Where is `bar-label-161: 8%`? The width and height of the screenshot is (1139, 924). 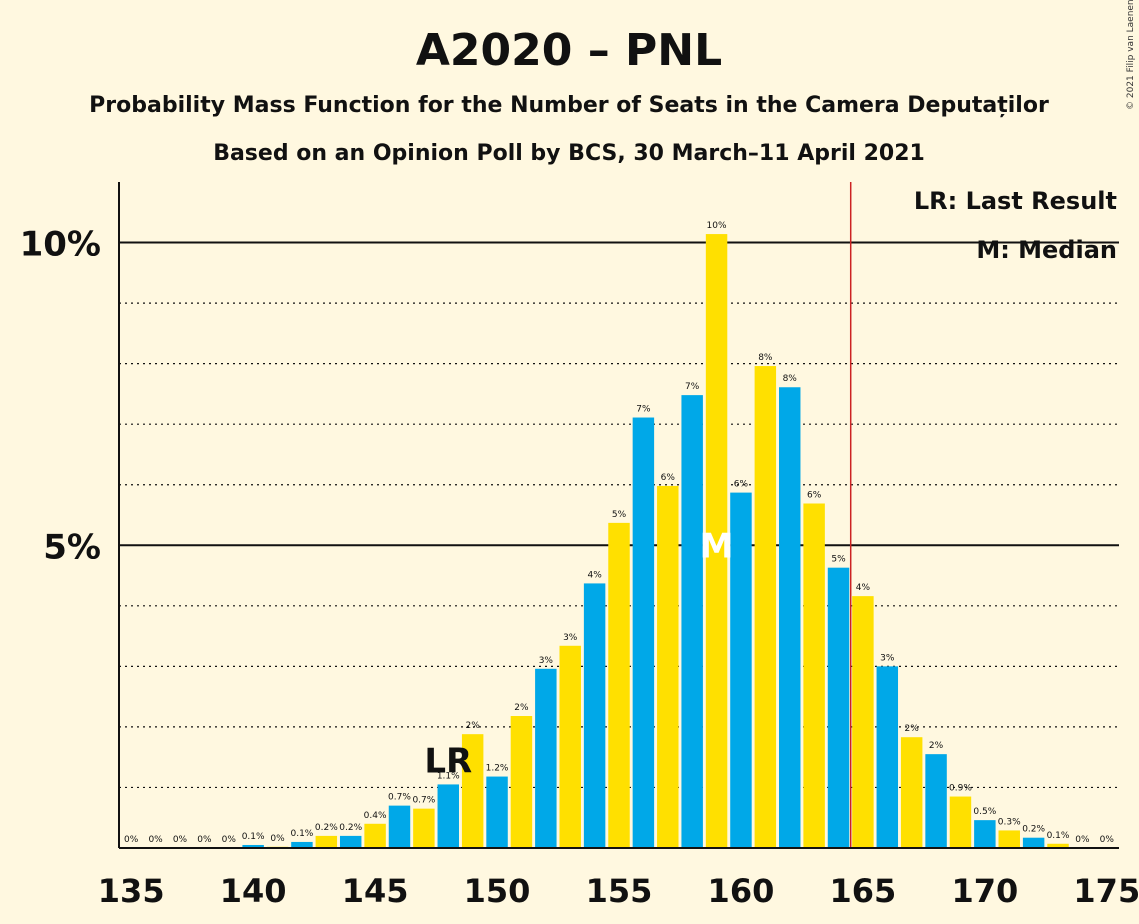
bar-label-161: 8% is located at coordinates (765, 358).